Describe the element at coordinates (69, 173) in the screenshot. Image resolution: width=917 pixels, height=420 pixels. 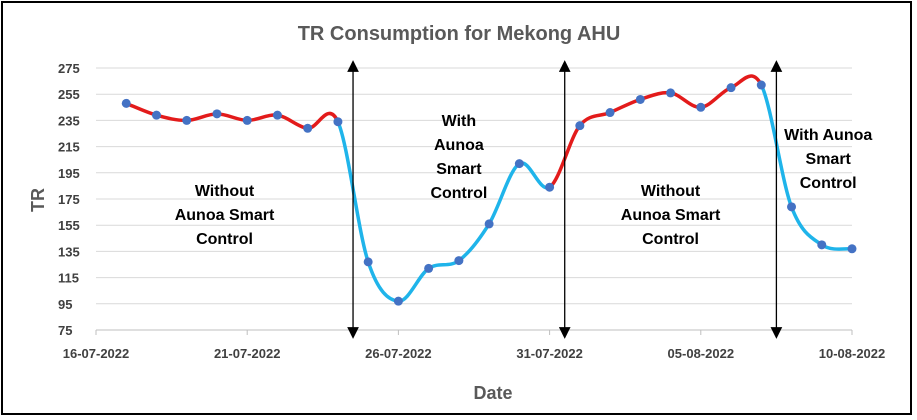
I see `y-tick-label: 195` at that location.